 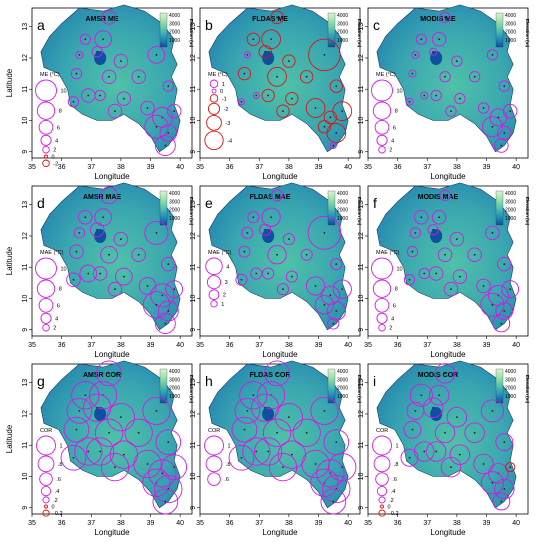 What do you see at coordinates (348, 345) in the screenshot?
I see `x-tick-label: 40` at bounding box center [348, 345].